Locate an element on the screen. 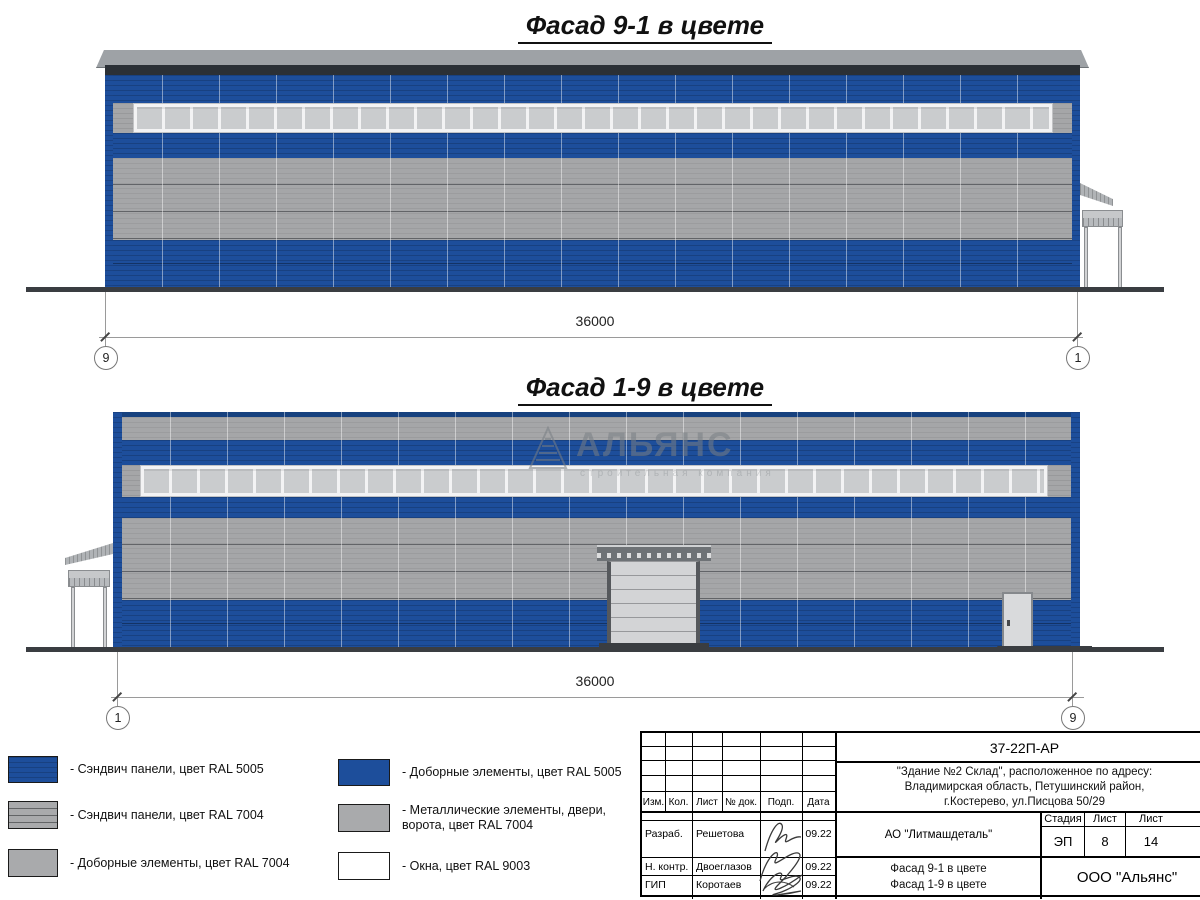 The height and width of the screenshot is (900, 1200). stamp-col-data: Дата is located at coordinates (818, 802).